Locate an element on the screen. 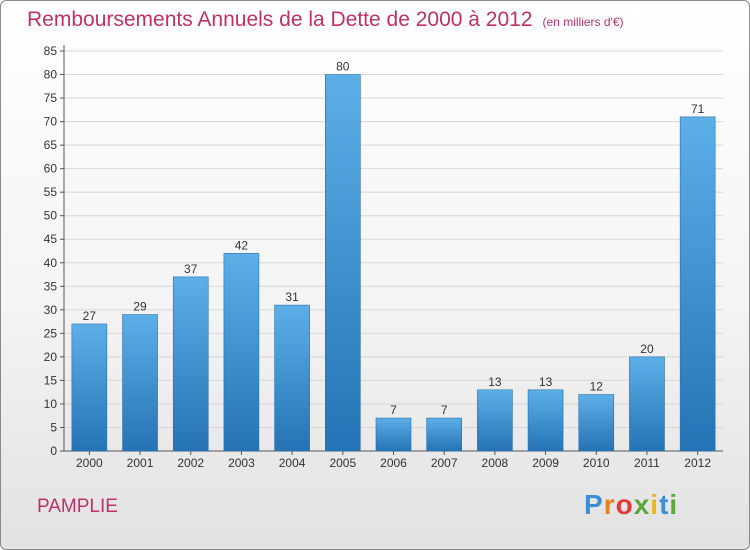  y-tick-label: 75 is located at coordinates (51, 98).